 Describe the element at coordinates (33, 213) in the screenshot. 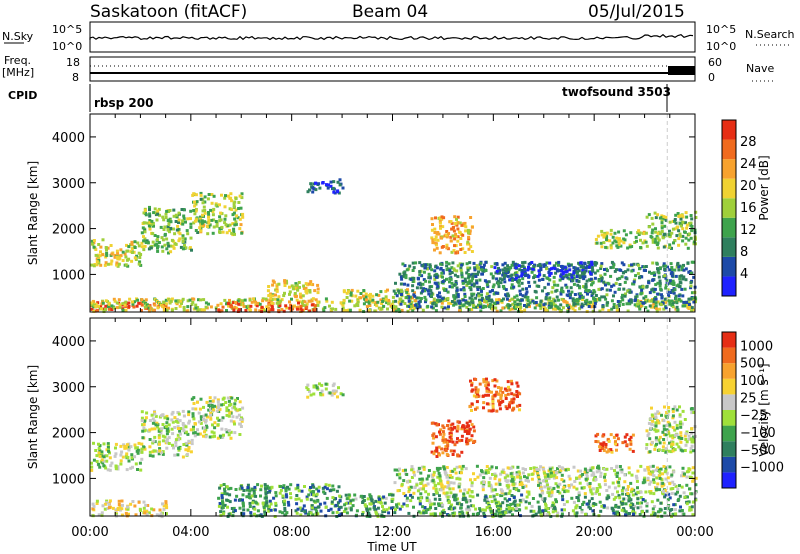

I see `power-ylabel: Slant Range [km]` at that location.